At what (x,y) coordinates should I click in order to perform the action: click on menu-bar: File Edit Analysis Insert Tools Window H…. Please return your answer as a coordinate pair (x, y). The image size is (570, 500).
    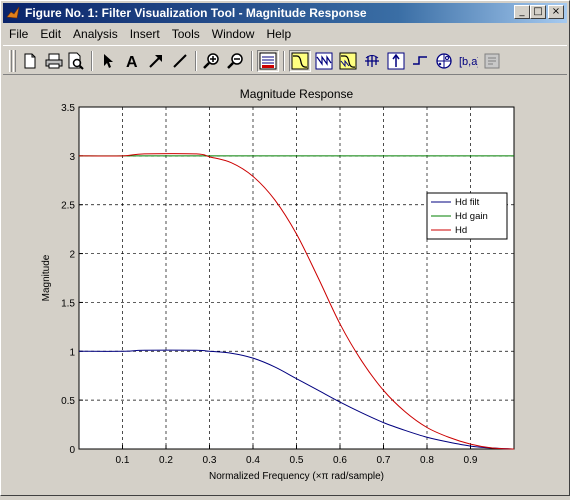
    Looking at the image, I should click on (285, 34).